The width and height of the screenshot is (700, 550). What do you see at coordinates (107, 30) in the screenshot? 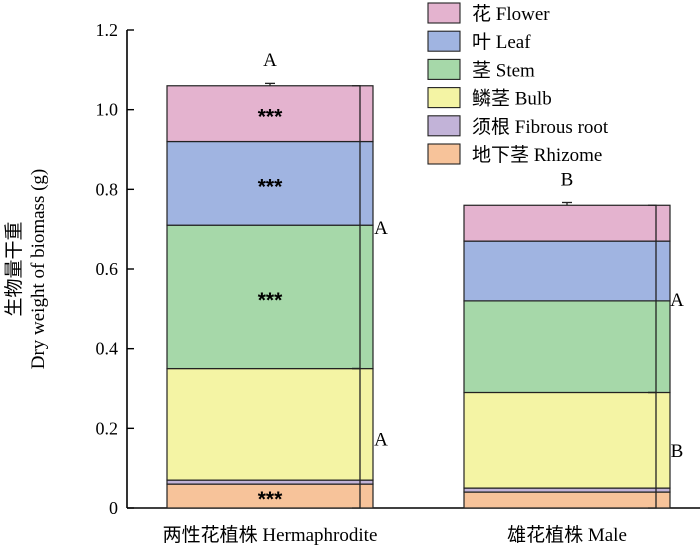
I see `y-tick-label: 1.2` at bounding box center [107, 30].